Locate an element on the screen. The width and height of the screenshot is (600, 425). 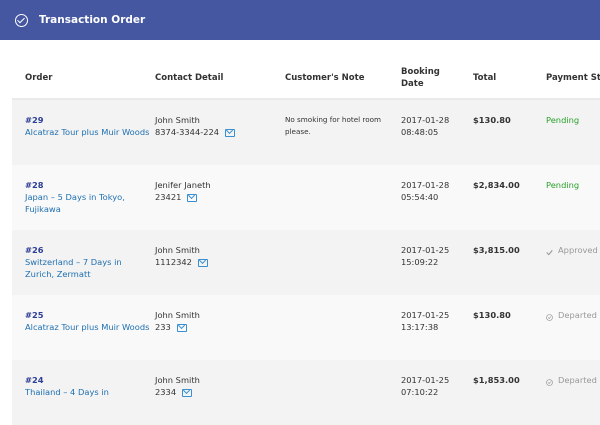
order-cell: #28 Japan – 5 Days in Tokyo, Fujikawa is located at coordinates (87, 197).